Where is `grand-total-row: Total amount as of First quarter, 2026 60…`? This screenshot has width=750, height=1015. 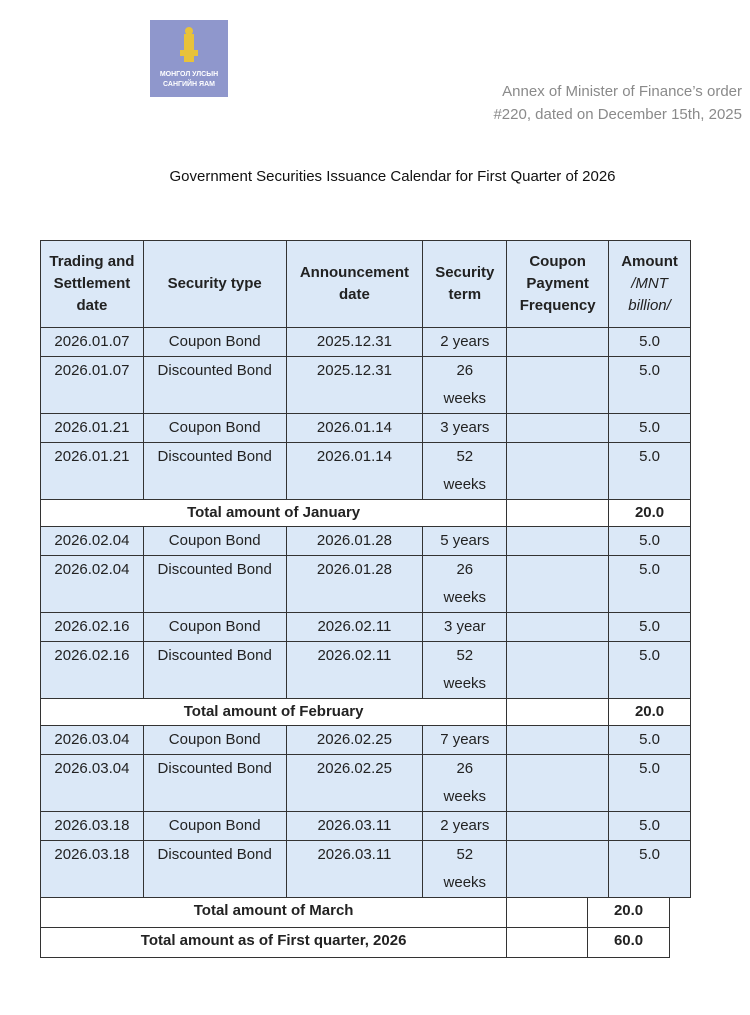
grand-total-row: Total amount as of First quarter, 2026 60… is located at coordinates (354, 942).